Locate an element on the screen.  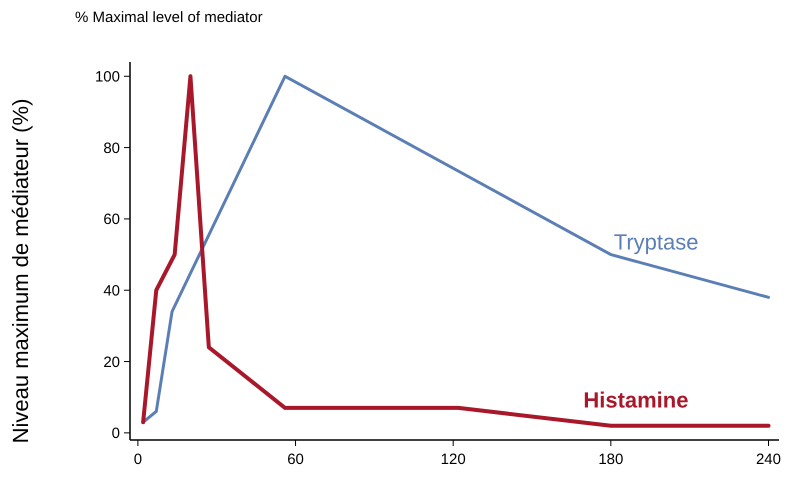
x-tick-label: 180 is located at coordinates (611, 459).